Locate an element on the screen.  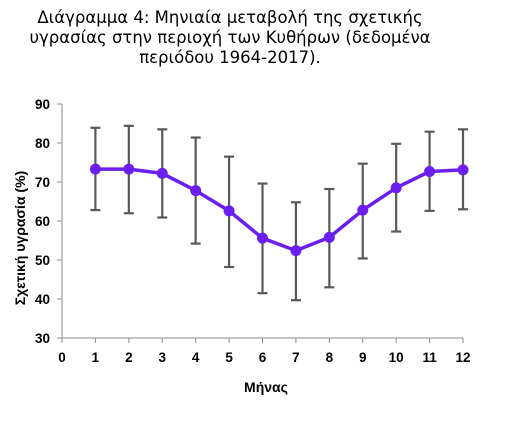
x-tick-label: 6 is located at coordinates (263, 357).